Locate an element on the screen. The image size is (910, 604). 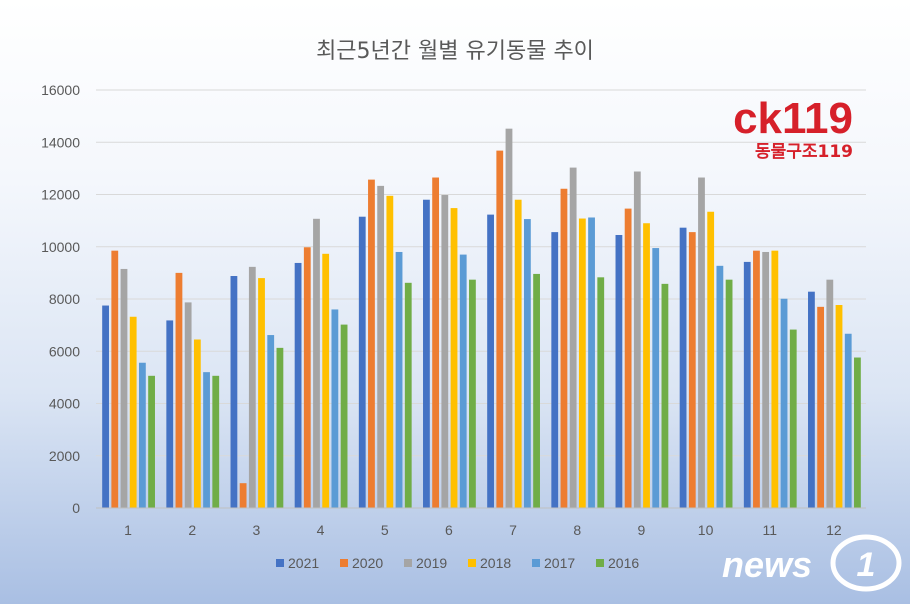
legend-label: 2019 is located at coordinates (431, 563).